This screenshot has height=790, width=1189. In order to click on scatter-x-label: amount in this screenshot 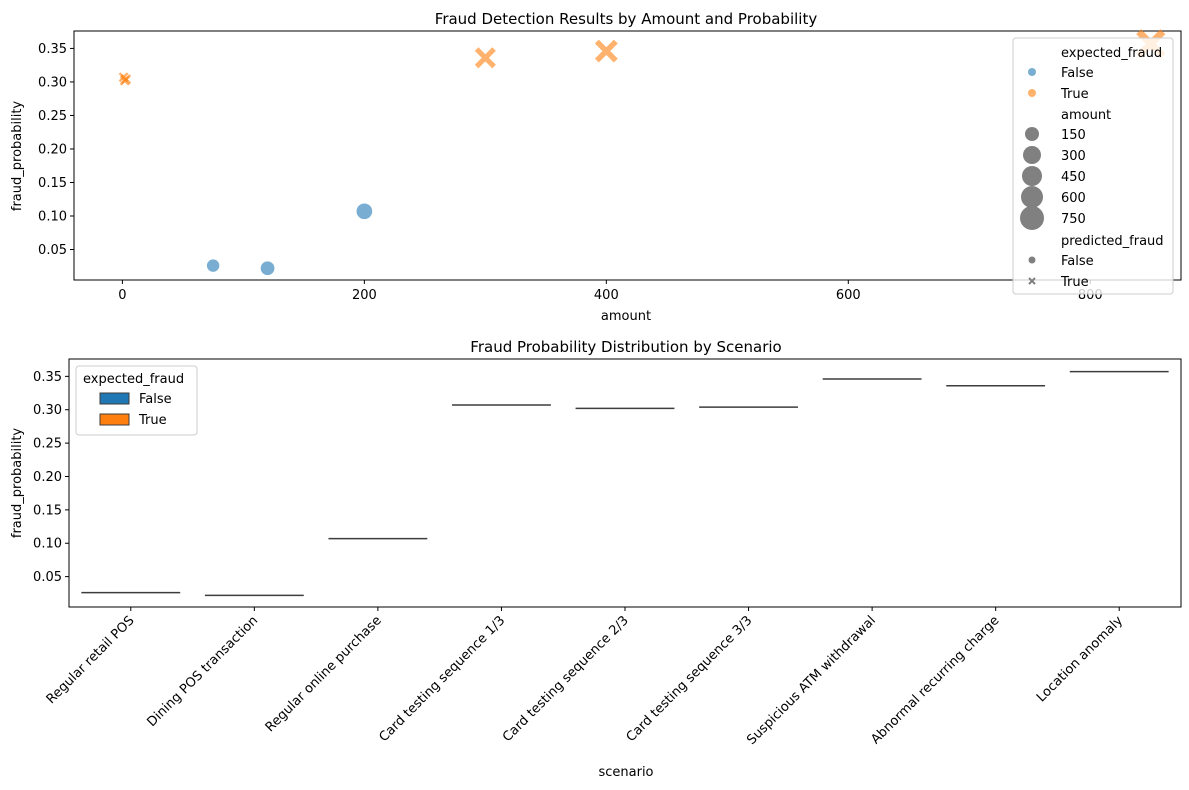, I will do `click(626, 316)`.